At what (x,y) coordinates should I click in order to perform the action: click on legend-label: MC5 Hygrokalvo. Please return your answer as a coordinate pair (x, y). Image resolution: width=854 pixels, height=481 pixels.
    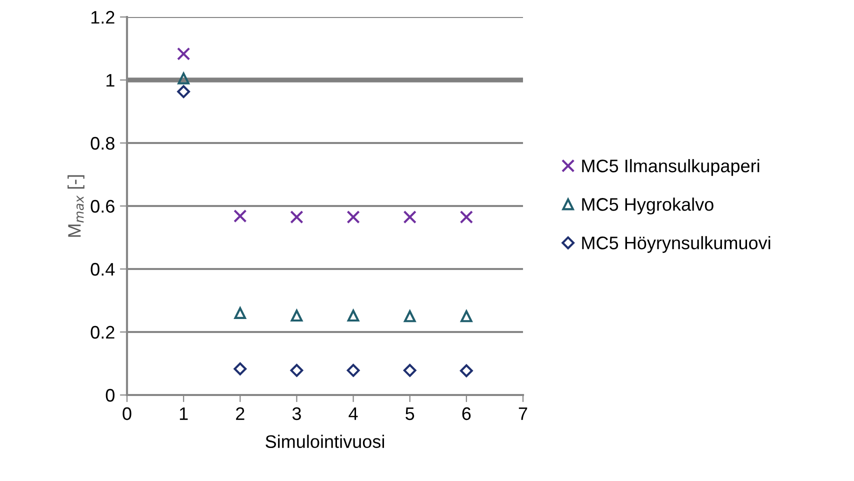
    Looking at the image, I should click on (648, 206).